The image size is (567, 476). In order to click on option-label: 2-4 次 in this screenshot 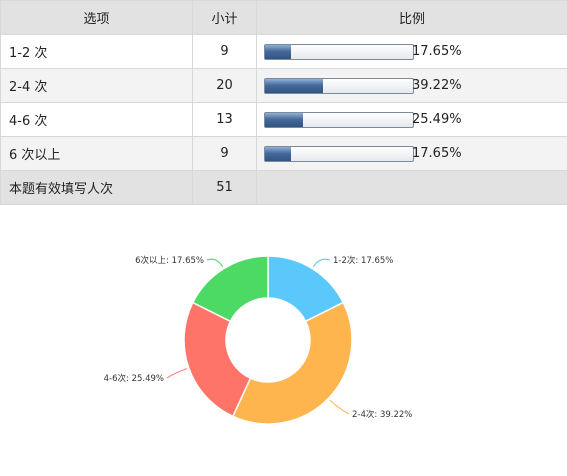, I will do `click(96, 85)`.